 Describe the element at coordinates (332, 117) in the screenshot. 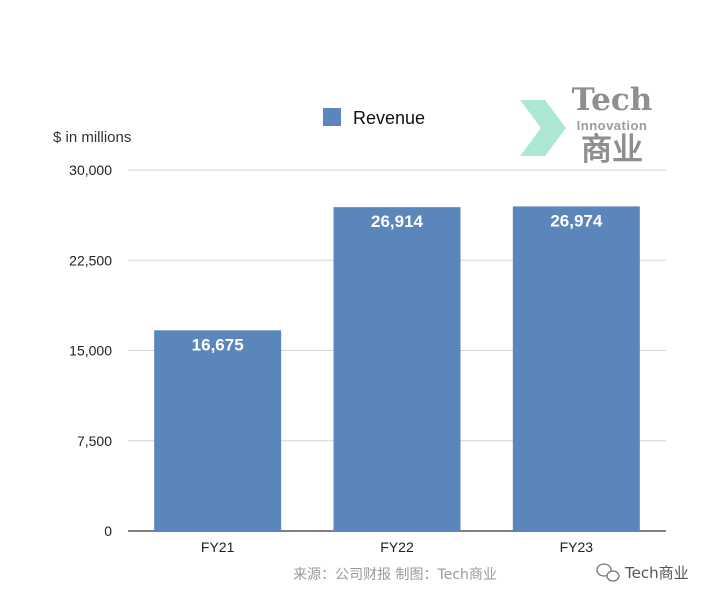

I see `legend-swatch` at that location.